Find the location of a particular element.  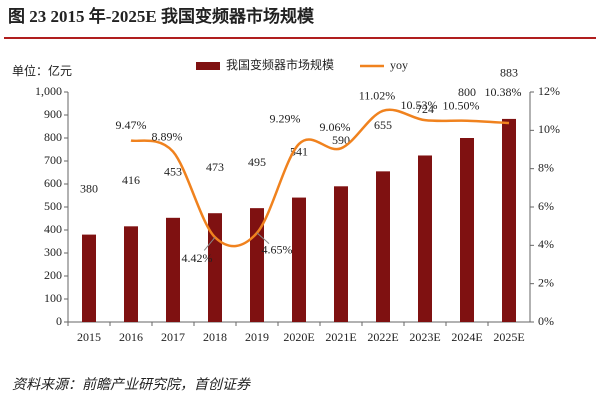

line-label: 9.29% is located at coordinates (285, 119).